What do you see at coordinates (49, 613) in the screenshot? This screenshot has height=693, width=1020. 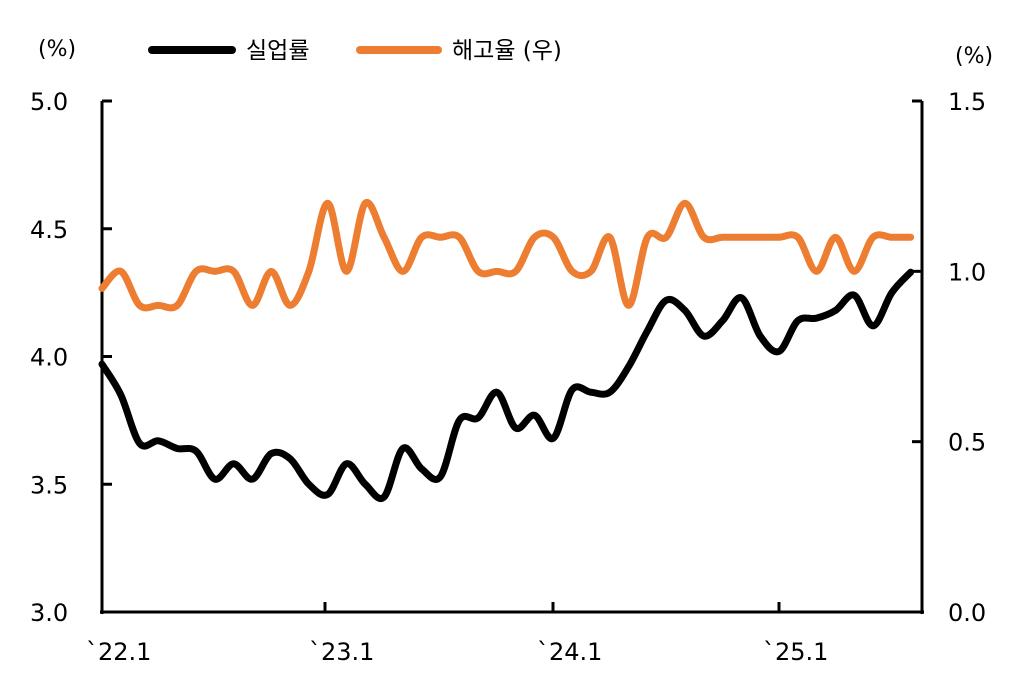 I see `left-tick-label: 3.0` at bounding box center [49, 613].